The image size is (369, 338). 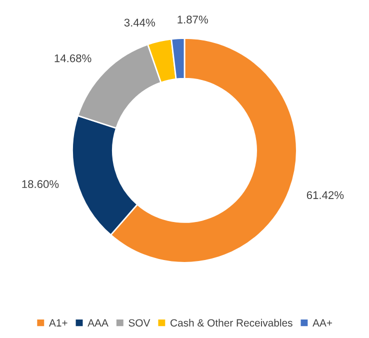 I want to click on legend-label: AA+, so click(x=322, y=322).